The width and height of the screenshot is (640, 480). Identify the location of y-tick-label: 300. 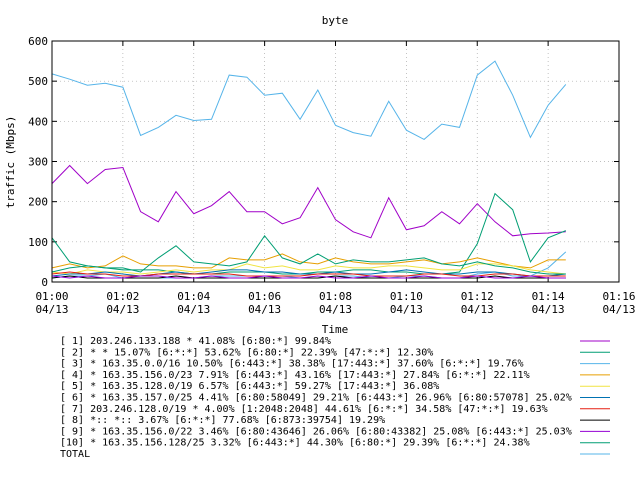
(38, 162).